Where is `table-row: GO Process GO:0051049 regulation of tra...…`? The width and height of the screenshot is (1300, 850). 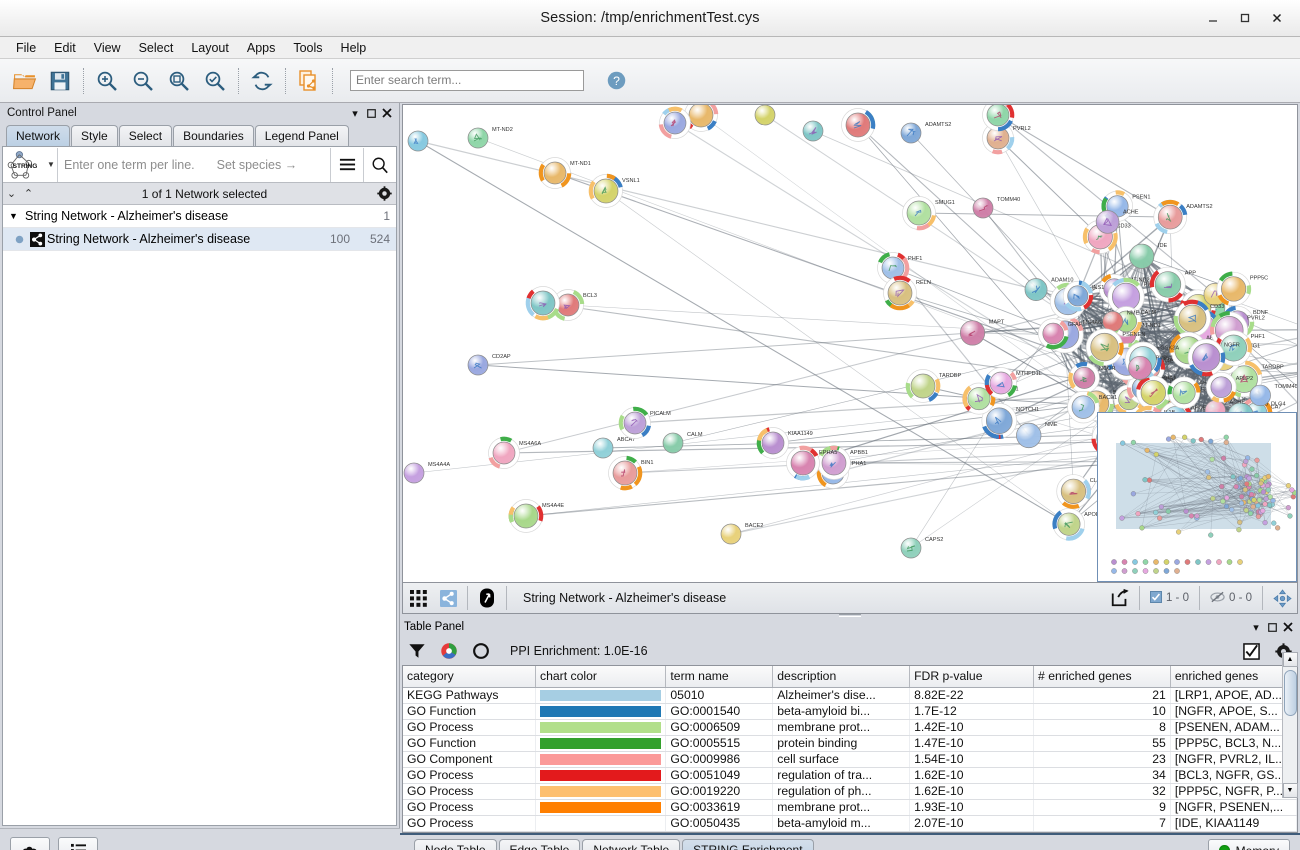 table-row: GO Process GO:0051049 regulation of tra...… is located at coordinates (850, 775).